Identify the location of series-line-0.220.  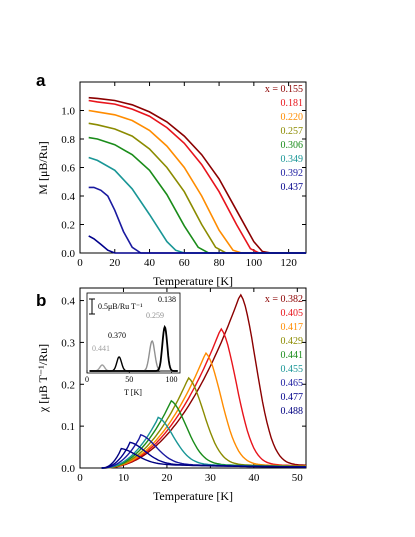
(197, 181).